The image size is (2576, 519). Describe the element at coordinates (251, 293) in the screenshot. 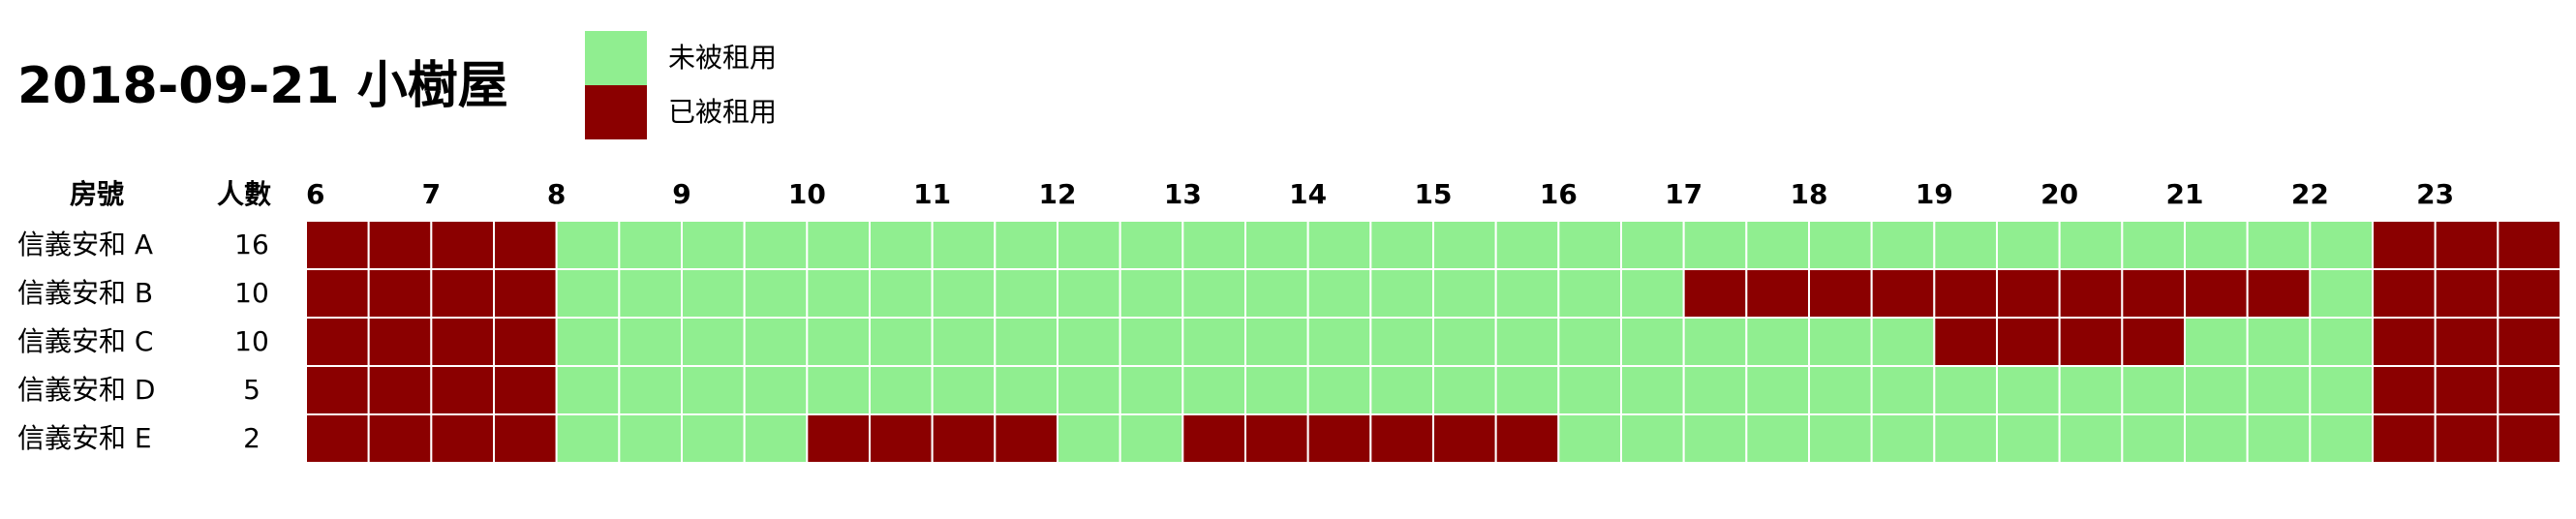

I see `room-capacity: 10` at that location.